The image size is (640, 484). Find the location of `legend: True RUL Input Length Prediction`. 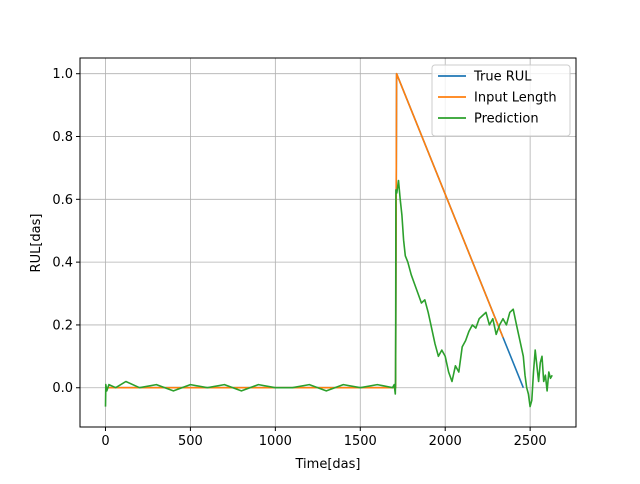

legend: True RUL Input Length Prediction is located at coordinates (501, 100).